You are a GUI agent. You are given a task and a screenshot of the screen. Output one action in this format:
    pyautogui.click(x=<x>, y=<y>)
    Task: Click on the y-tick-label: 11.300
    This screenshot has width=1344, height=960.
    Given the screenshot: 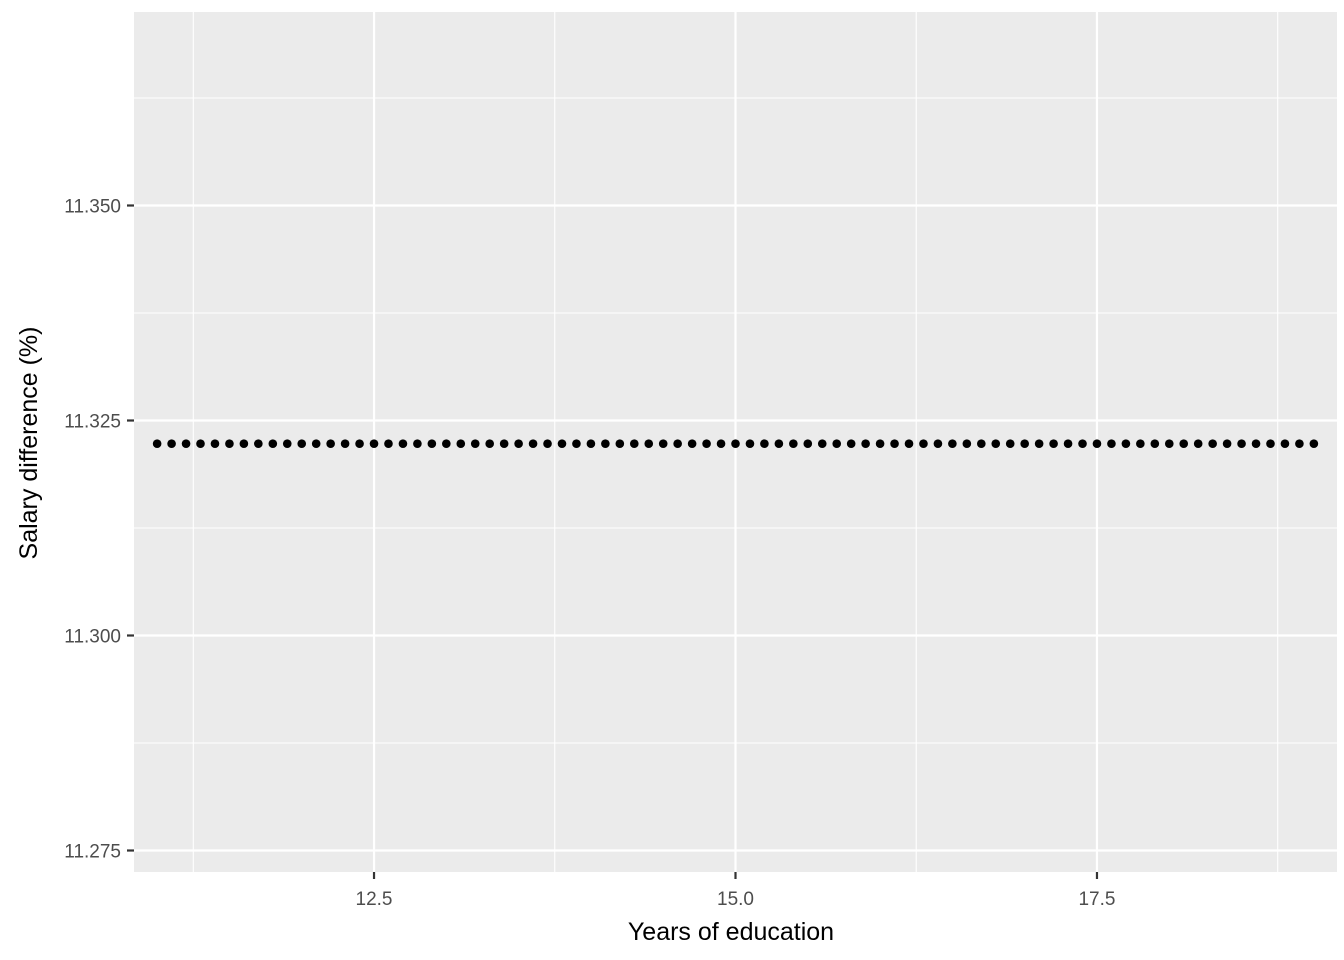 What is the action you would take?
    pyautogui.click(x=92, y=637)
    